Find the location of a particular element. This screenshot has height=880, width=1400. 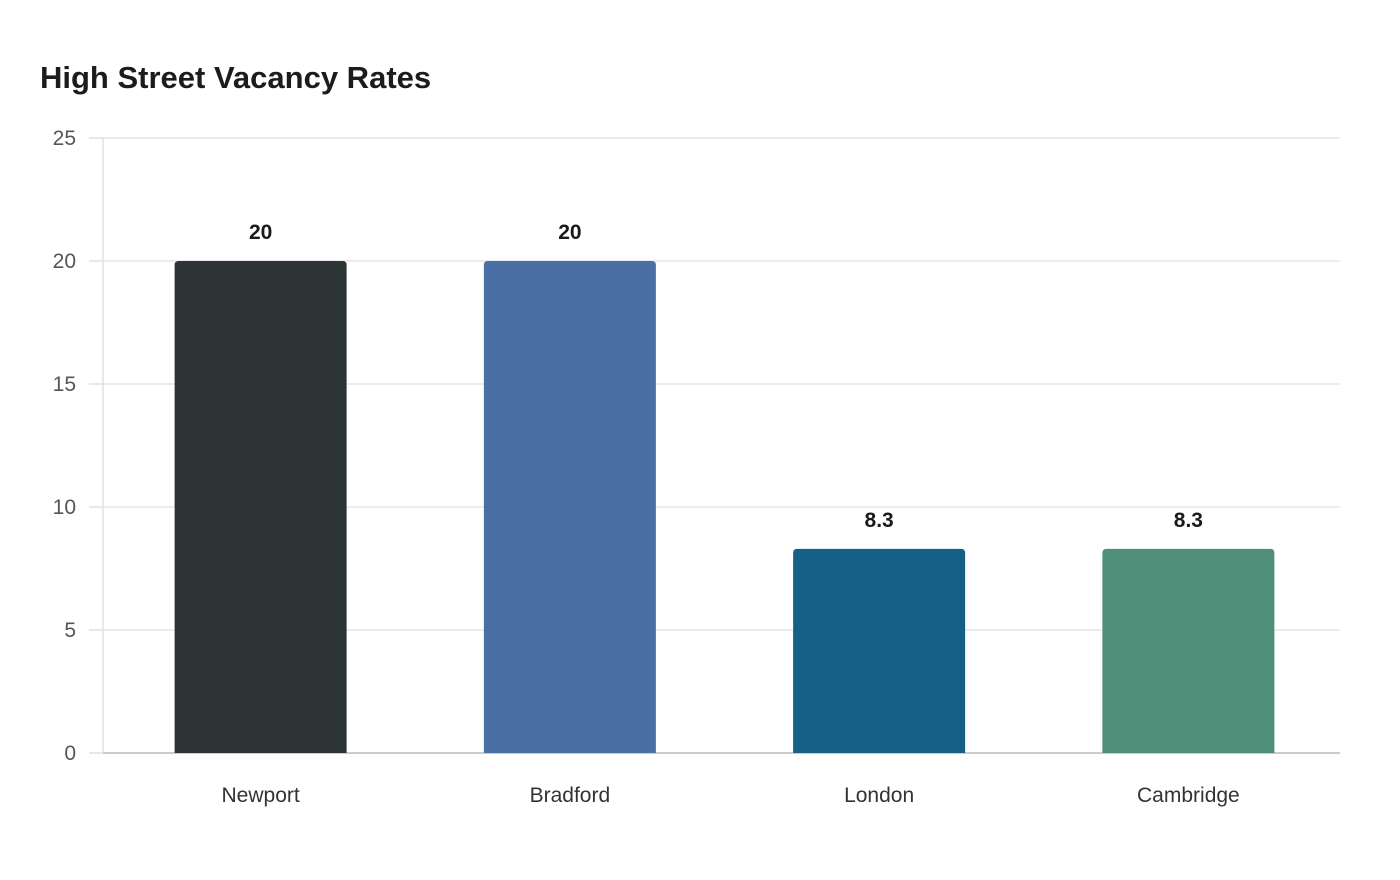

y-tick-label: 20 is located at coordinates (64, 261).